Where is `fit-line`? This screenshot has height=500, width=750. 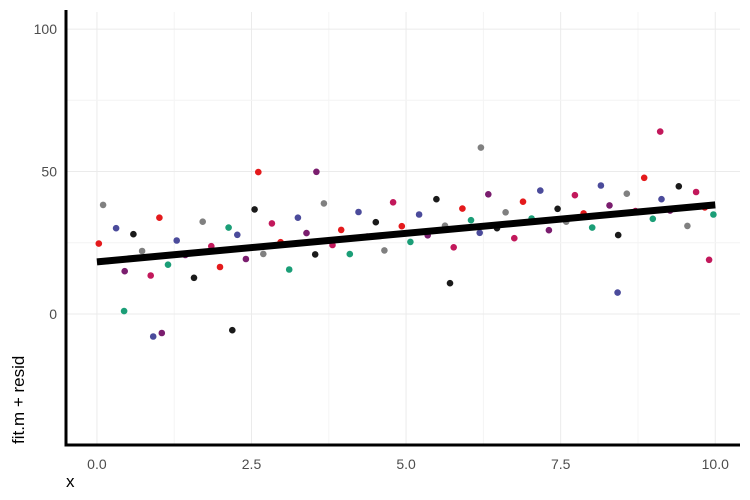
fit-line is located at coordinates (406, 233).